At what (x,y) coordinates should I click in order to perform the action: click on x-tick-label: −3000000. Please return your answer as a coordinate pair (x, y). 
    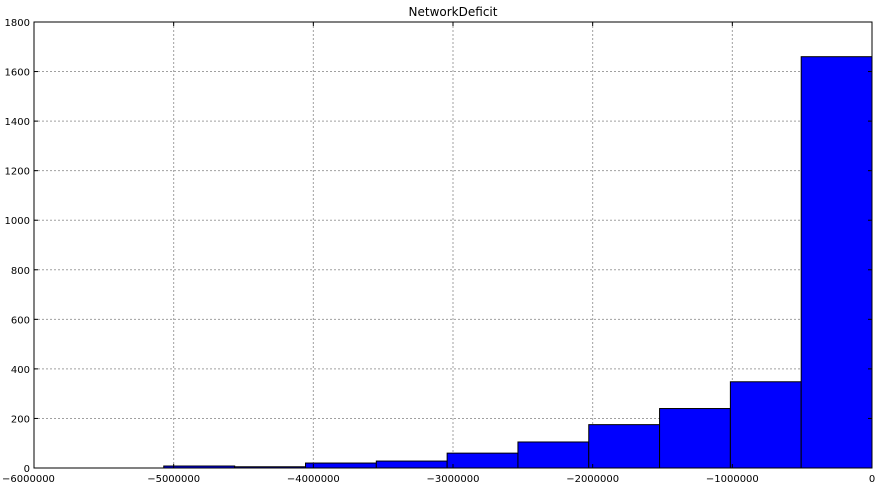
    Looking at the image, I should click on (453, 479).